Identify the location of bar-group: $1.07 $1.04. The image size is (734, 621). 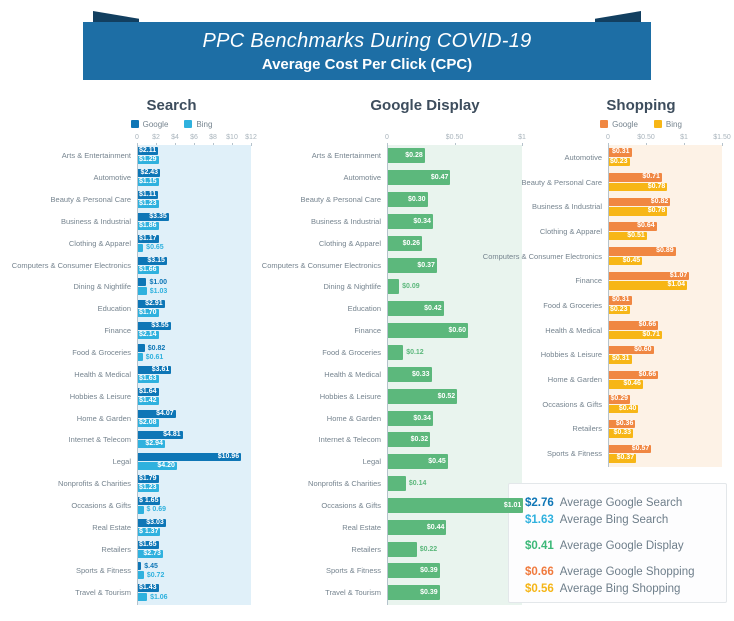
(665, 280).